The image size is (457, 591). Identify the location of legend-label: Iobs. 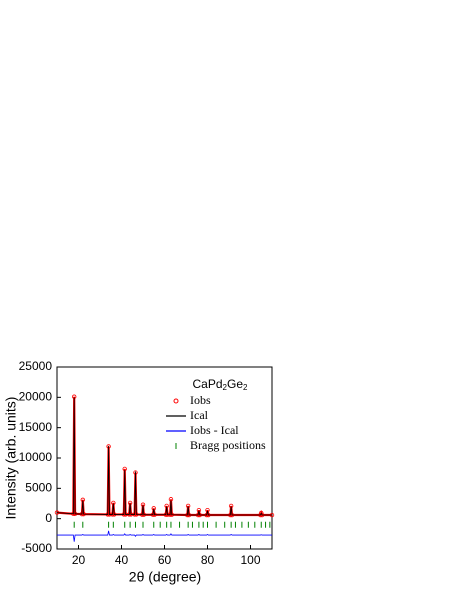
(200, 400).